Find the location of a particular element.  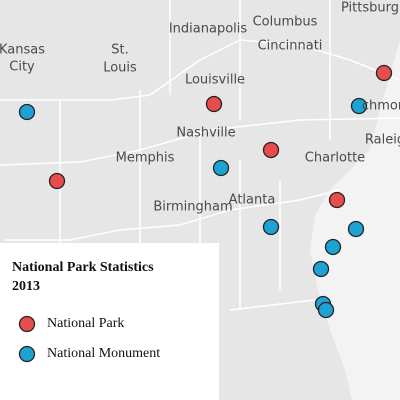

legend-label: National Park is located at coordinates (85, 323).